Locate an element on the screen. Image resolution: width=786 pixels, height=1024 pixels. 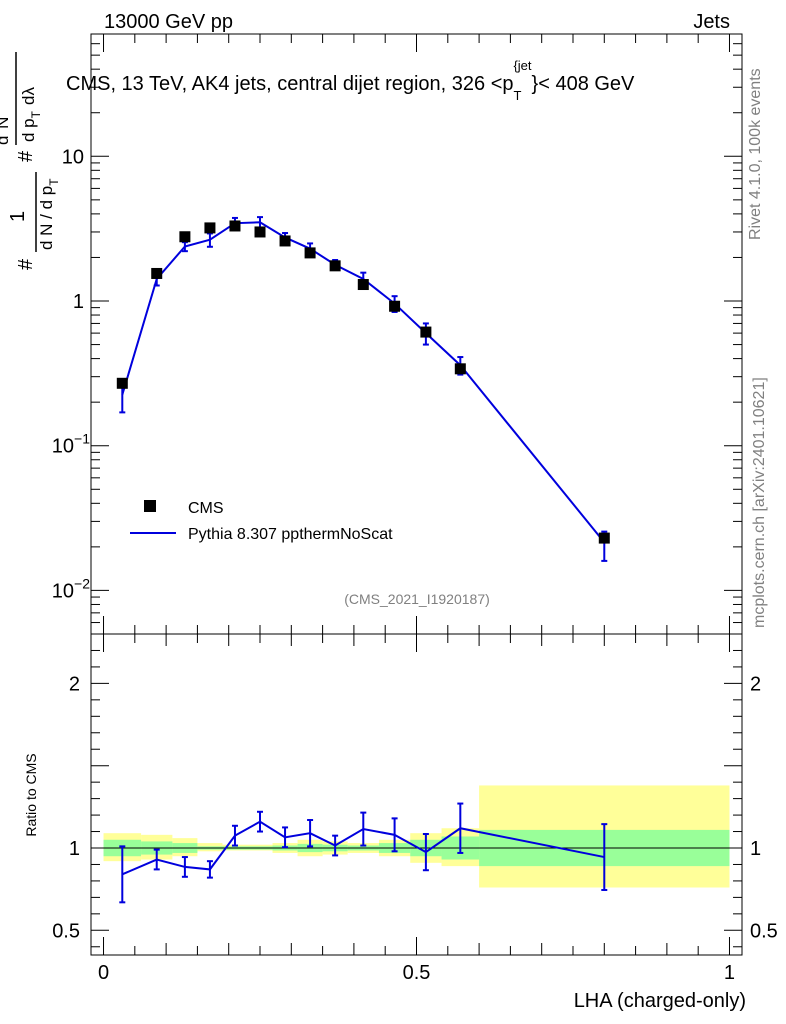
svg-text: d2N is located at coordinates (6, 131).